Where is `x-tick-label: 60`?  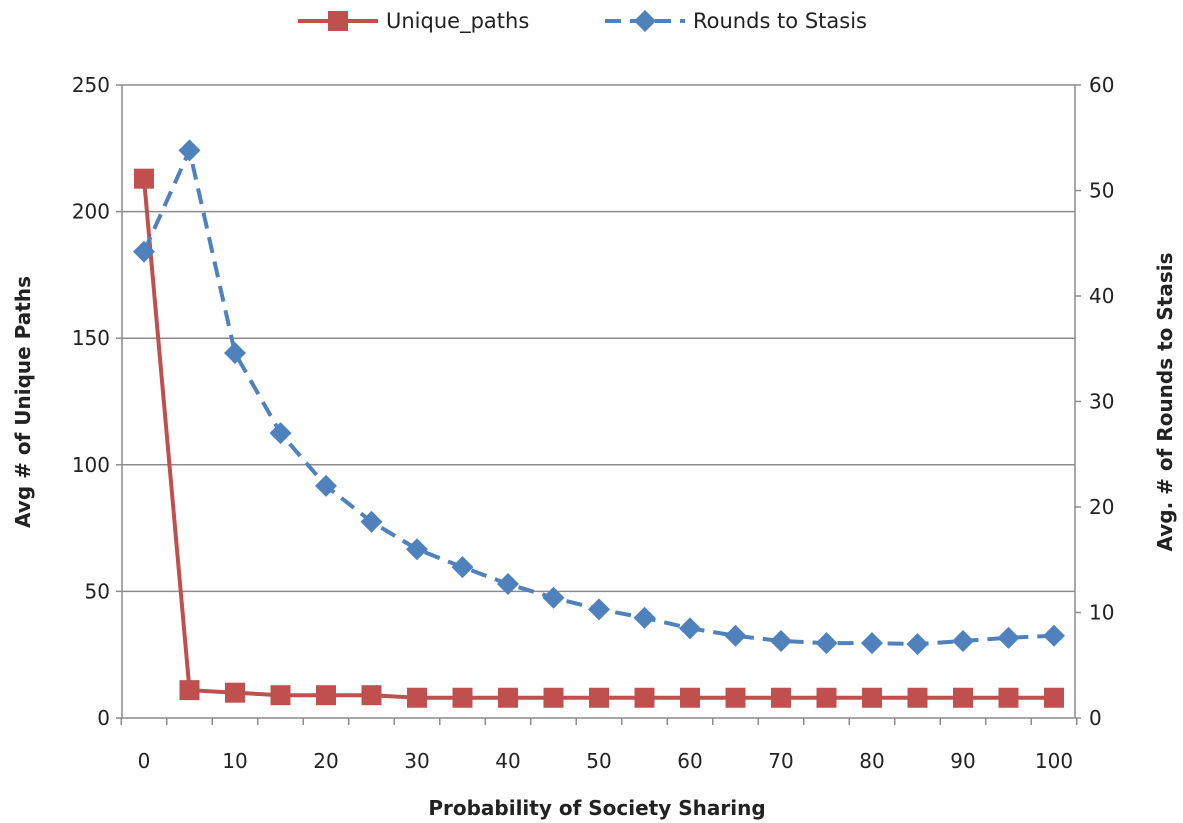
x-tick-label: 60 is located at coordinates (689, 761).